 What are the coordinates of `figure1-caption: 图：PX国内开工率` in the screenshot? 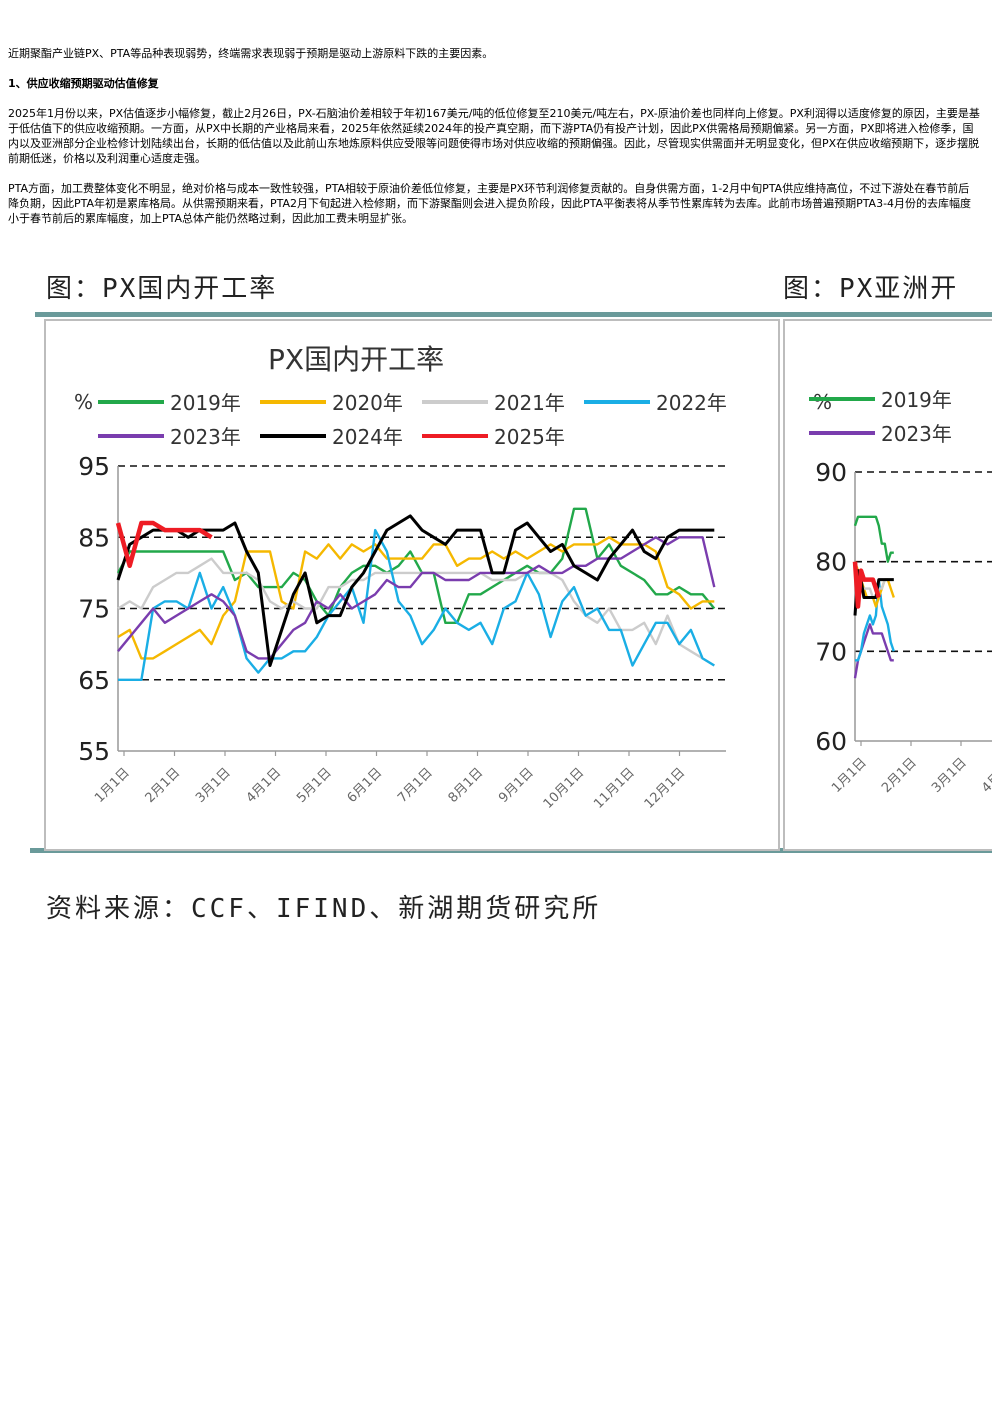 It's located at (162, 289).